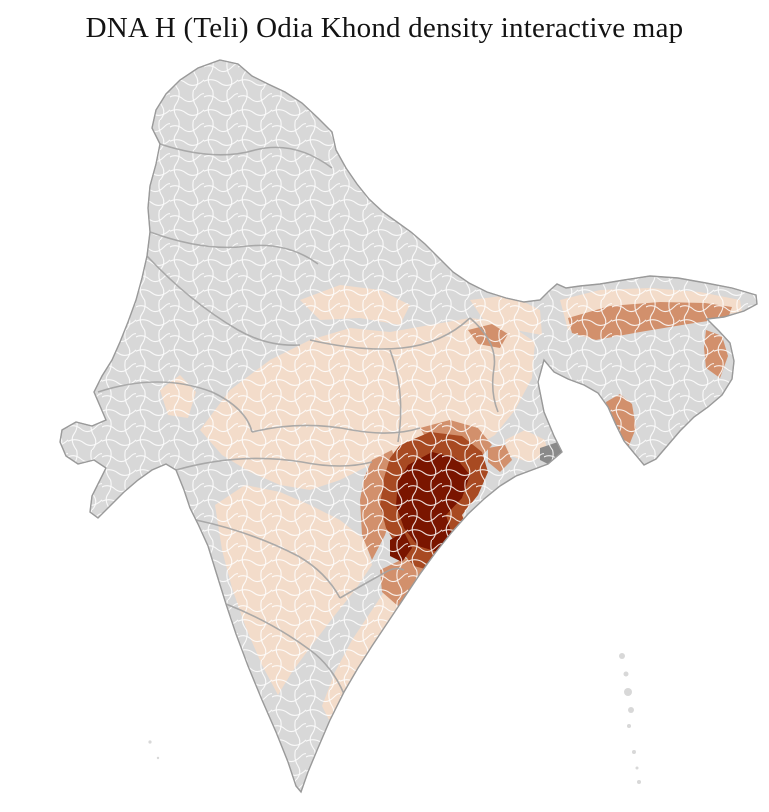 The height and width of the screenshot is (812, 769). What do you see at coordinates (154, 750) in the screenshot?
I see `lakshadweep-islands` at bounding box center [154, 750].